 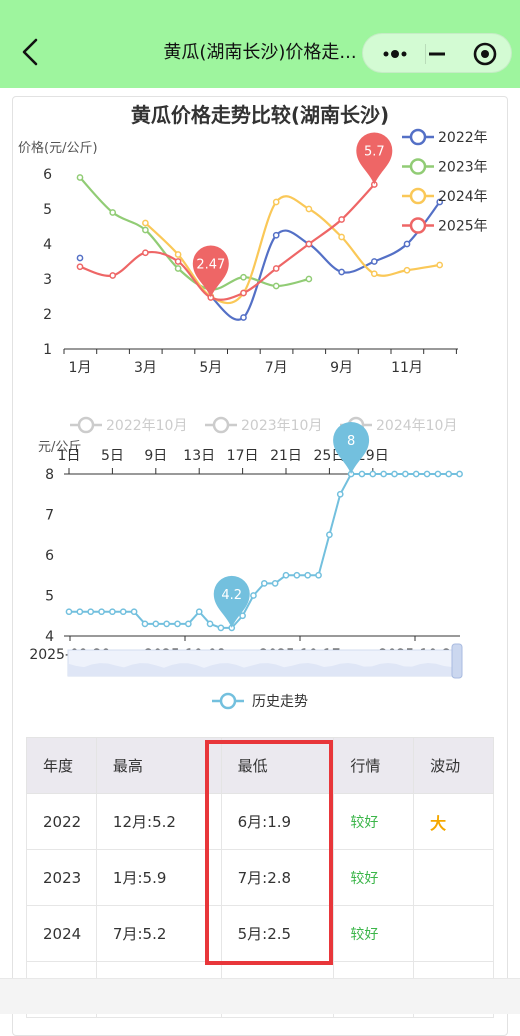 I want to click on y-axis-label: 价格(元/公斤), so click(x=58, y=148).